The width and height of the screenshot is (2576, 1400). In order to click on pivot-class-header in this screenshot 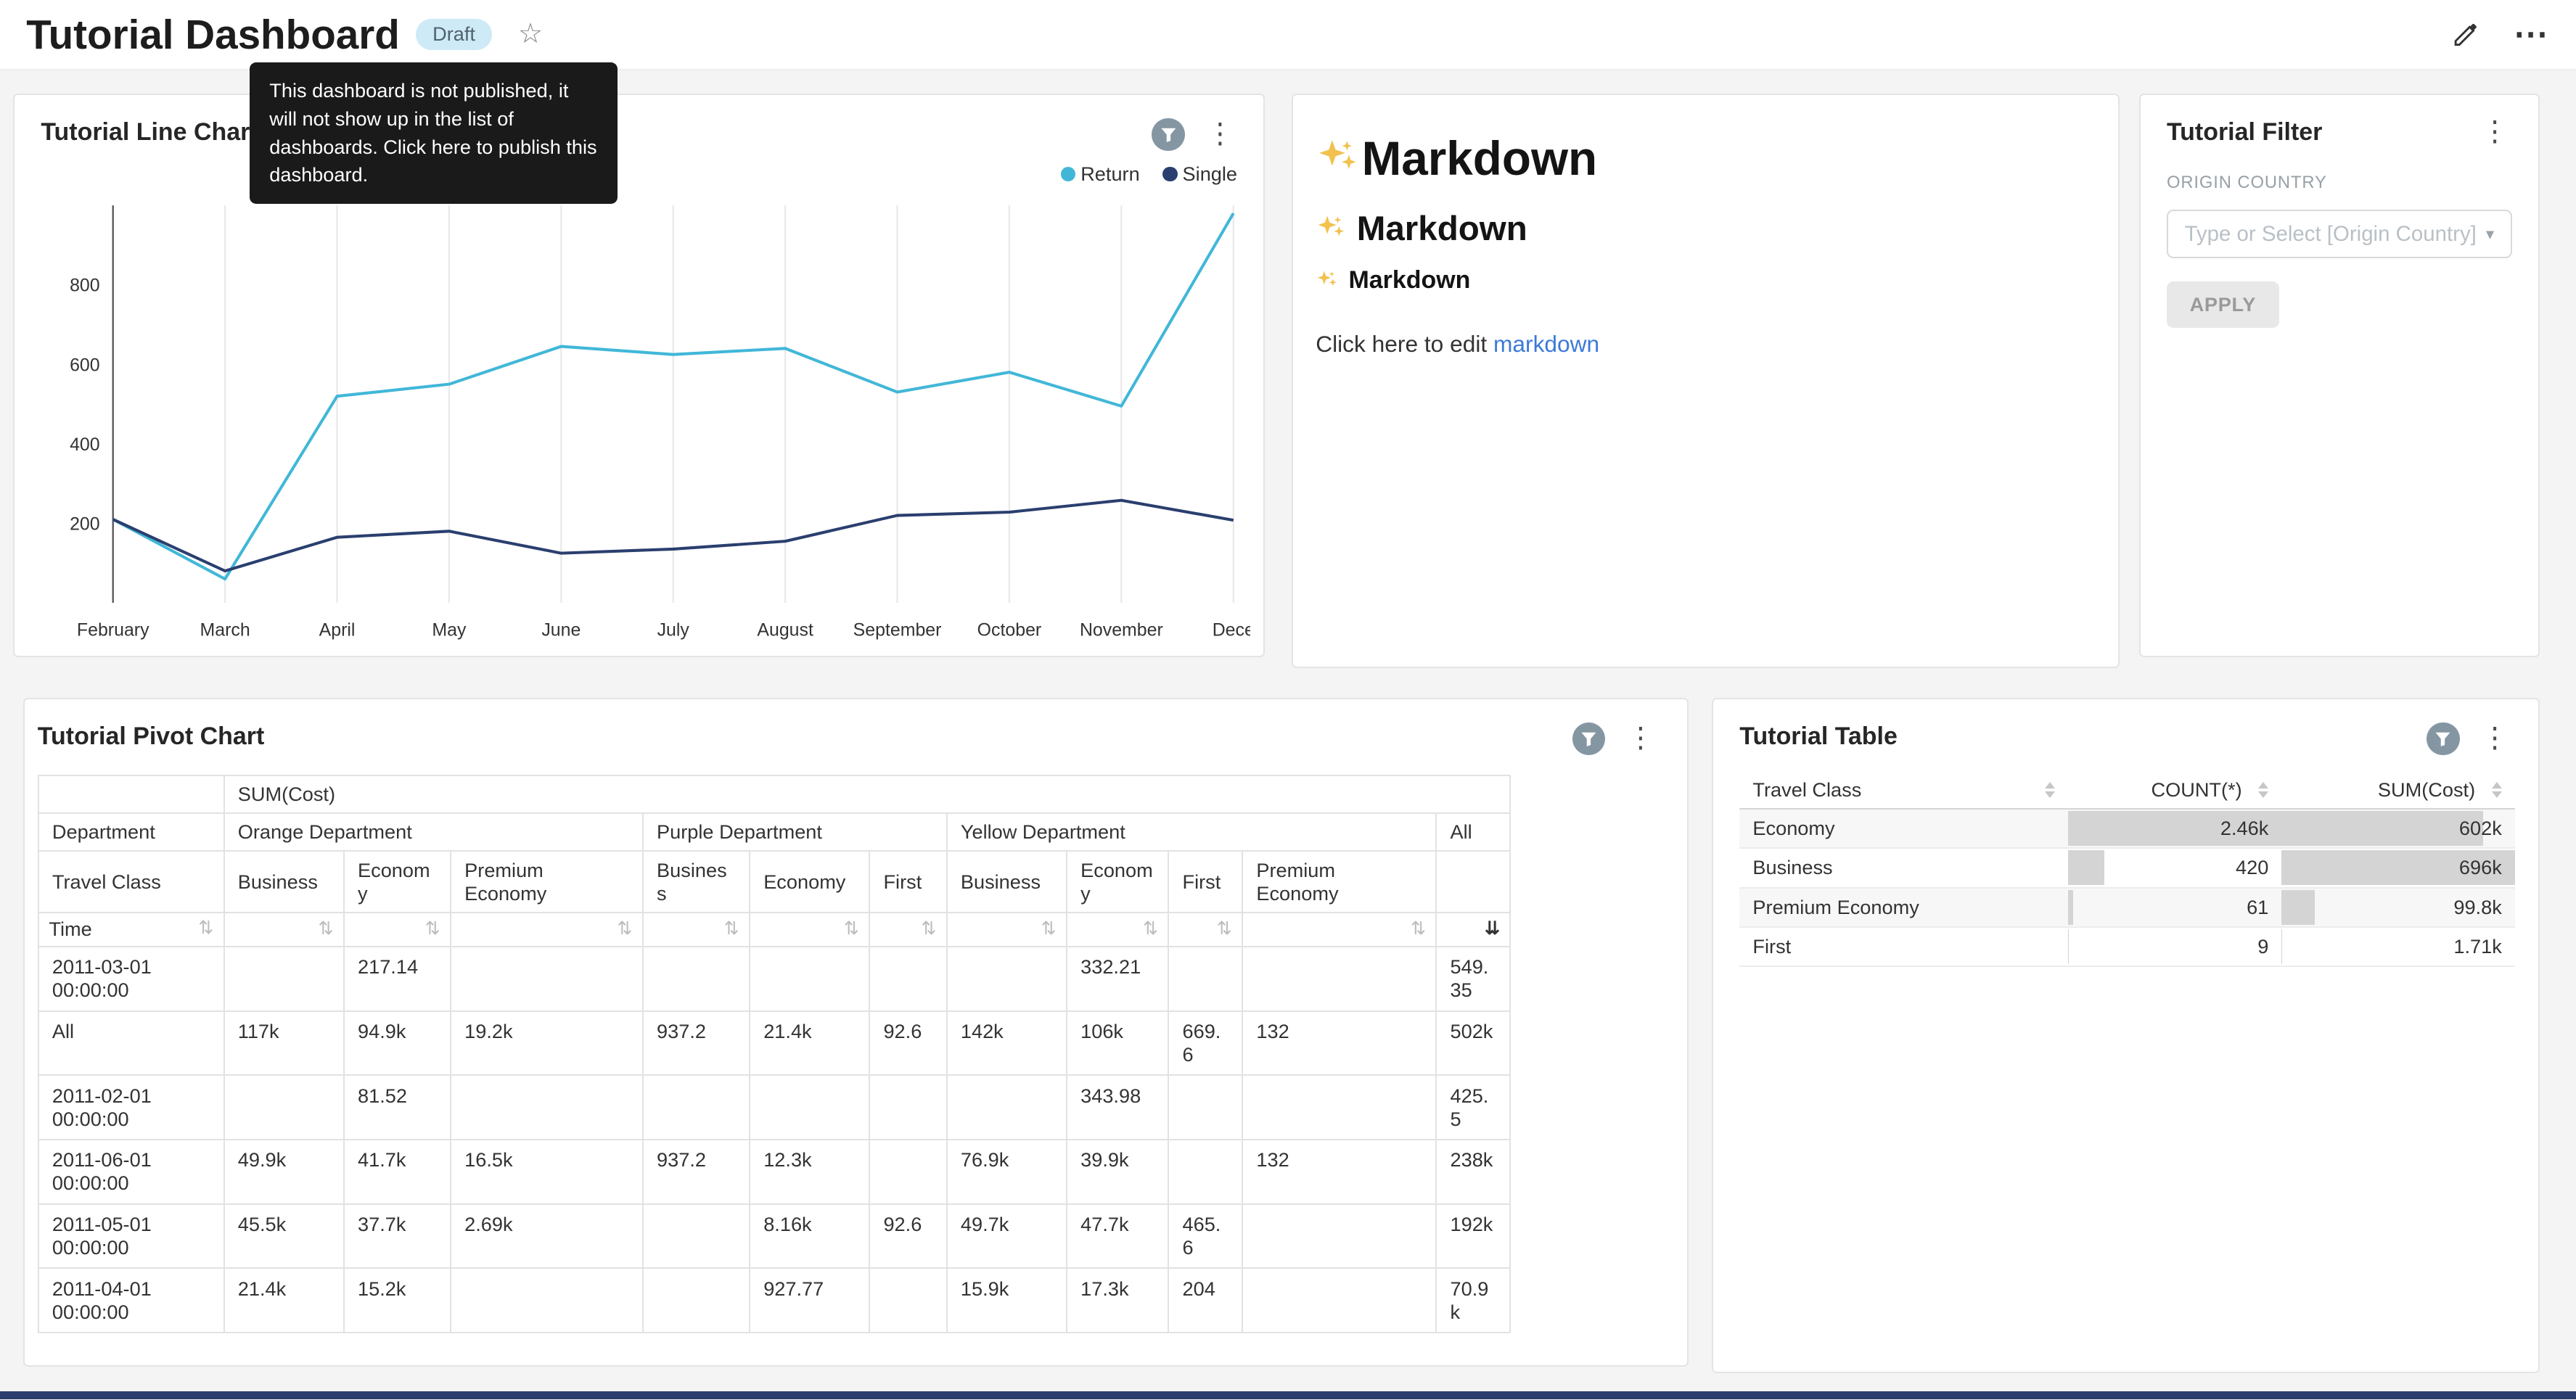, I will do `click(1473, 881)`.